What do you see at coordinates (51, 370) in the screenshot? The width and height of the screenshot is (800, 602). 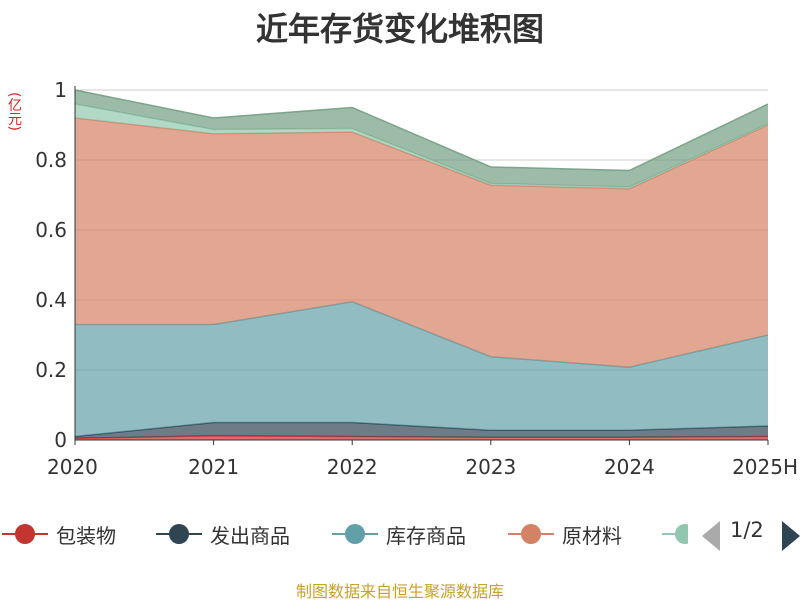 I see `y-tick-label: 0.2` at bounding box center [51, 370].